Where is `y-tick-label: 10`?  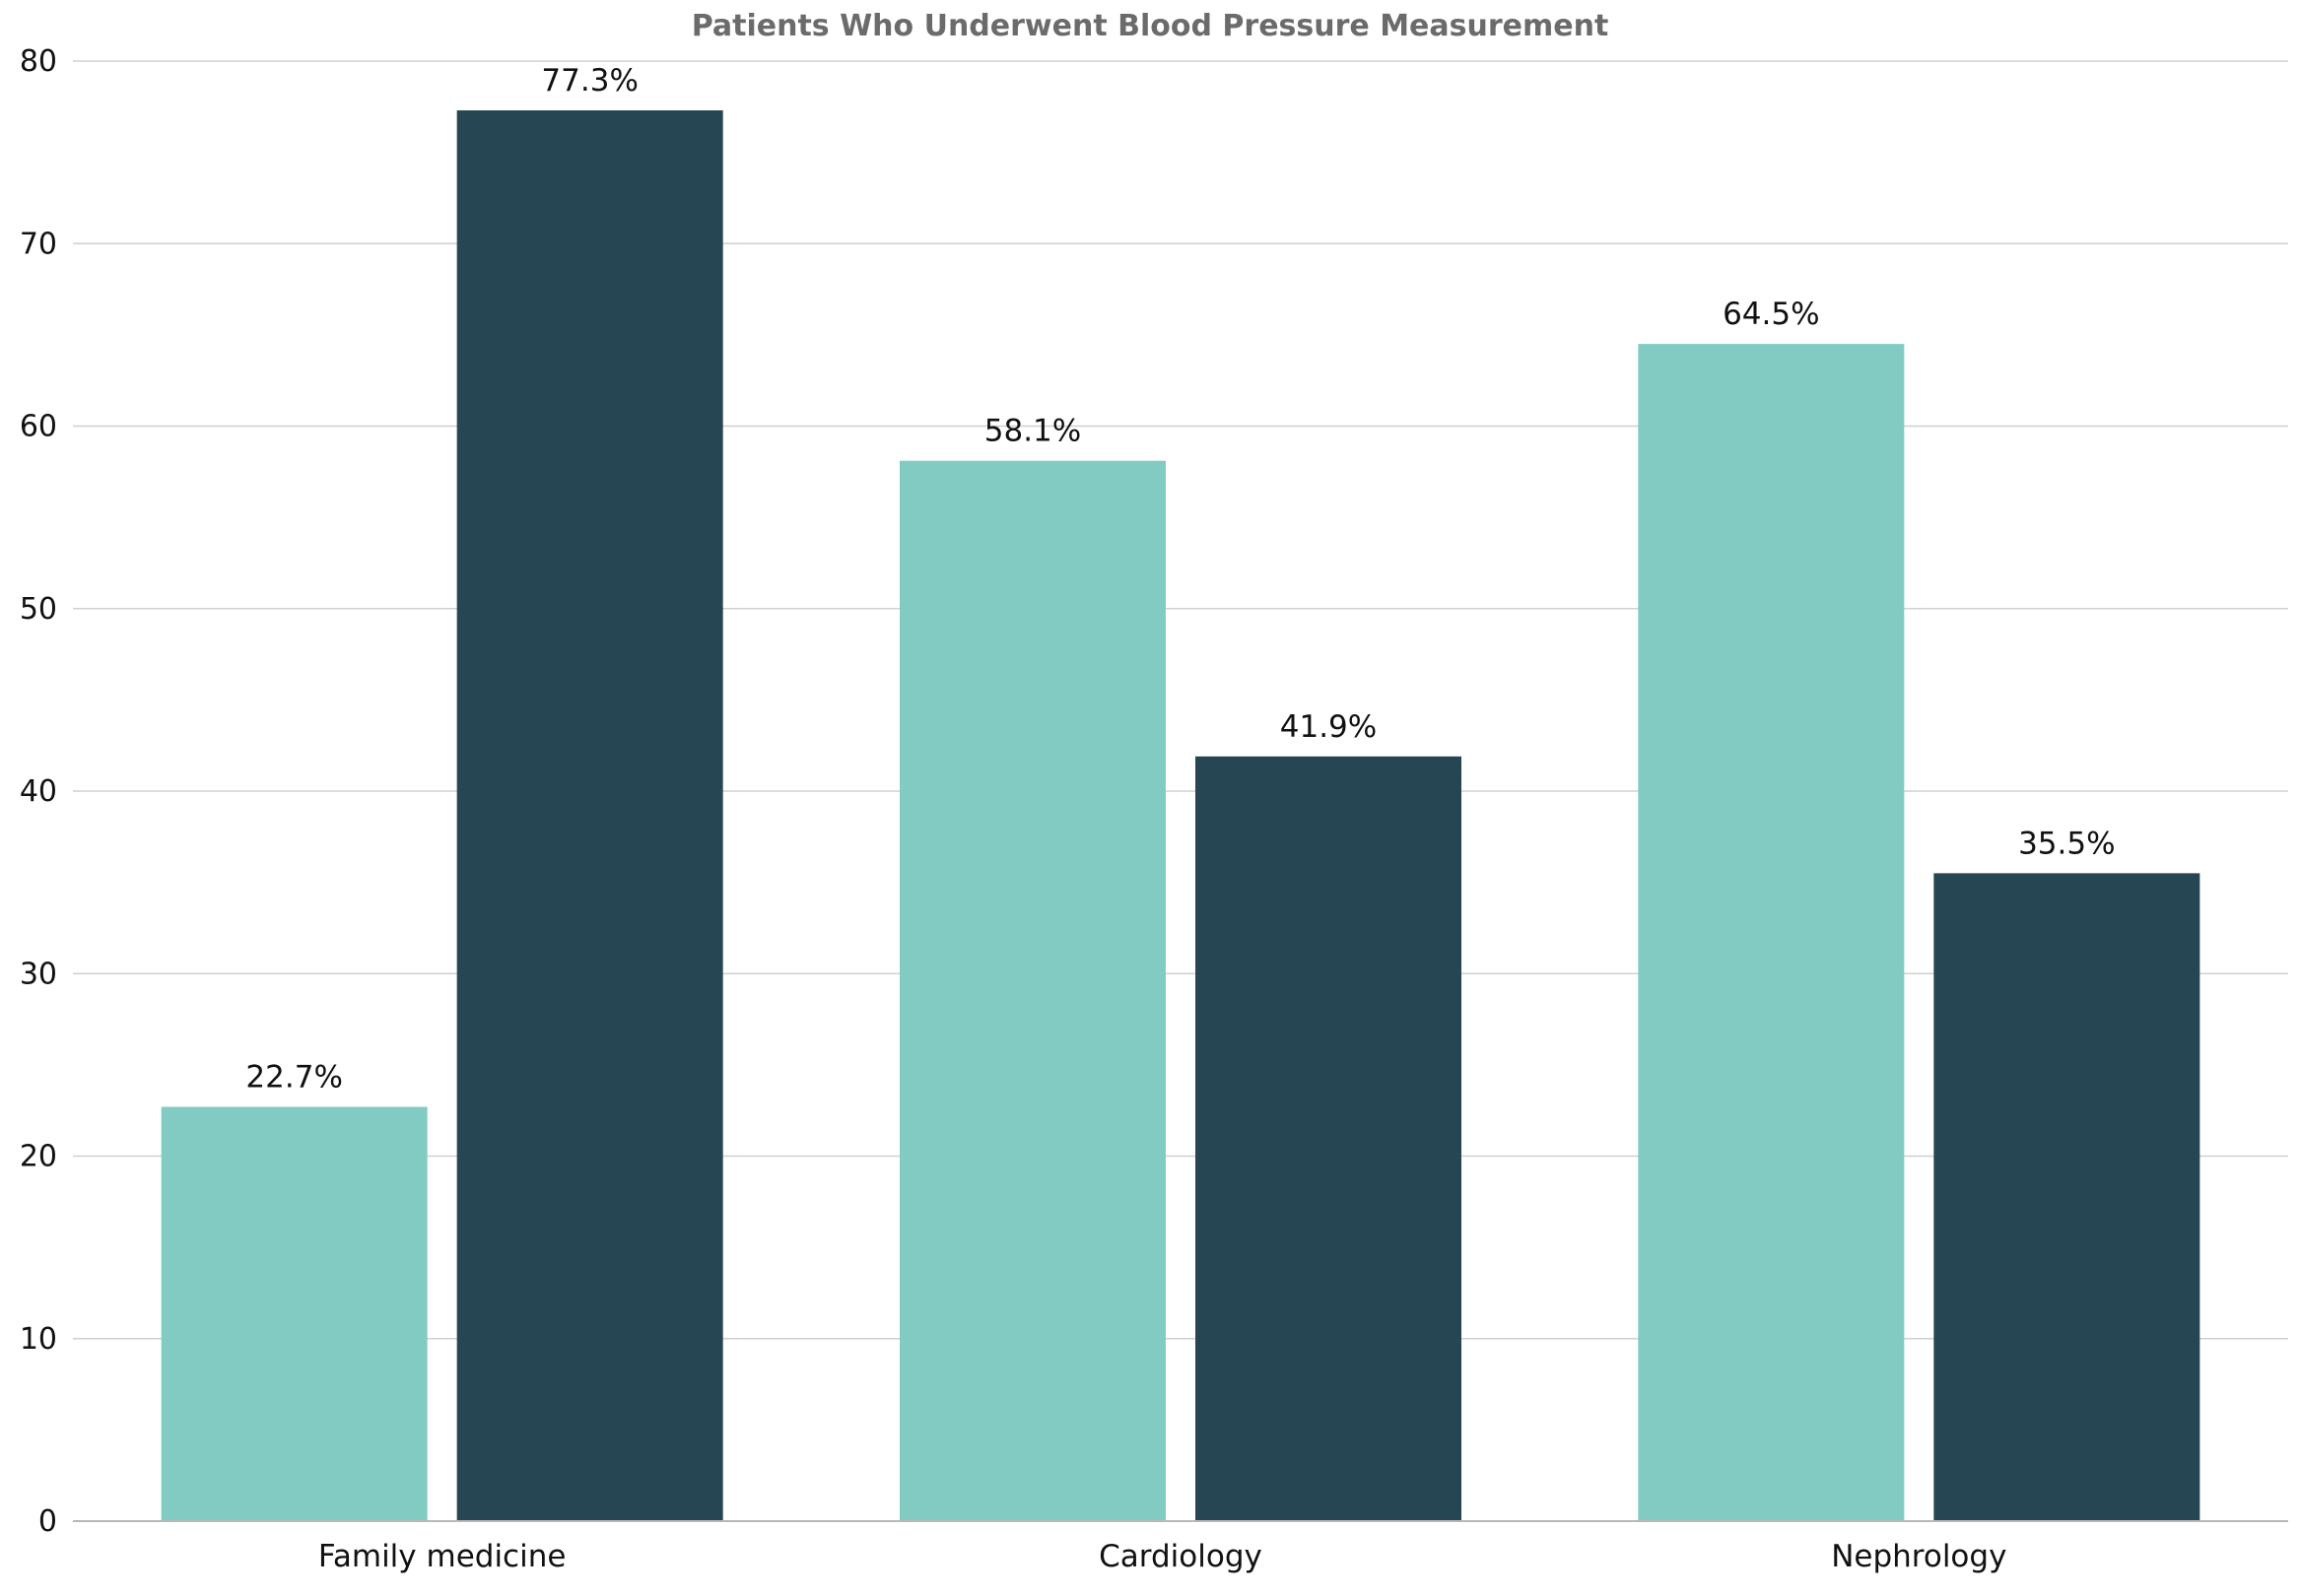
y-tick-label: 10 is located at coordinates (38, 1340).